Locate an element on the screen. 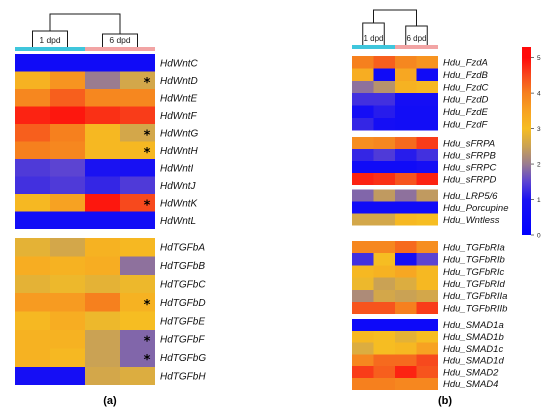 This screenshot has height=411, width=550. row-label: Hdu_TGFbRIa is located at coordinates (474, 247).